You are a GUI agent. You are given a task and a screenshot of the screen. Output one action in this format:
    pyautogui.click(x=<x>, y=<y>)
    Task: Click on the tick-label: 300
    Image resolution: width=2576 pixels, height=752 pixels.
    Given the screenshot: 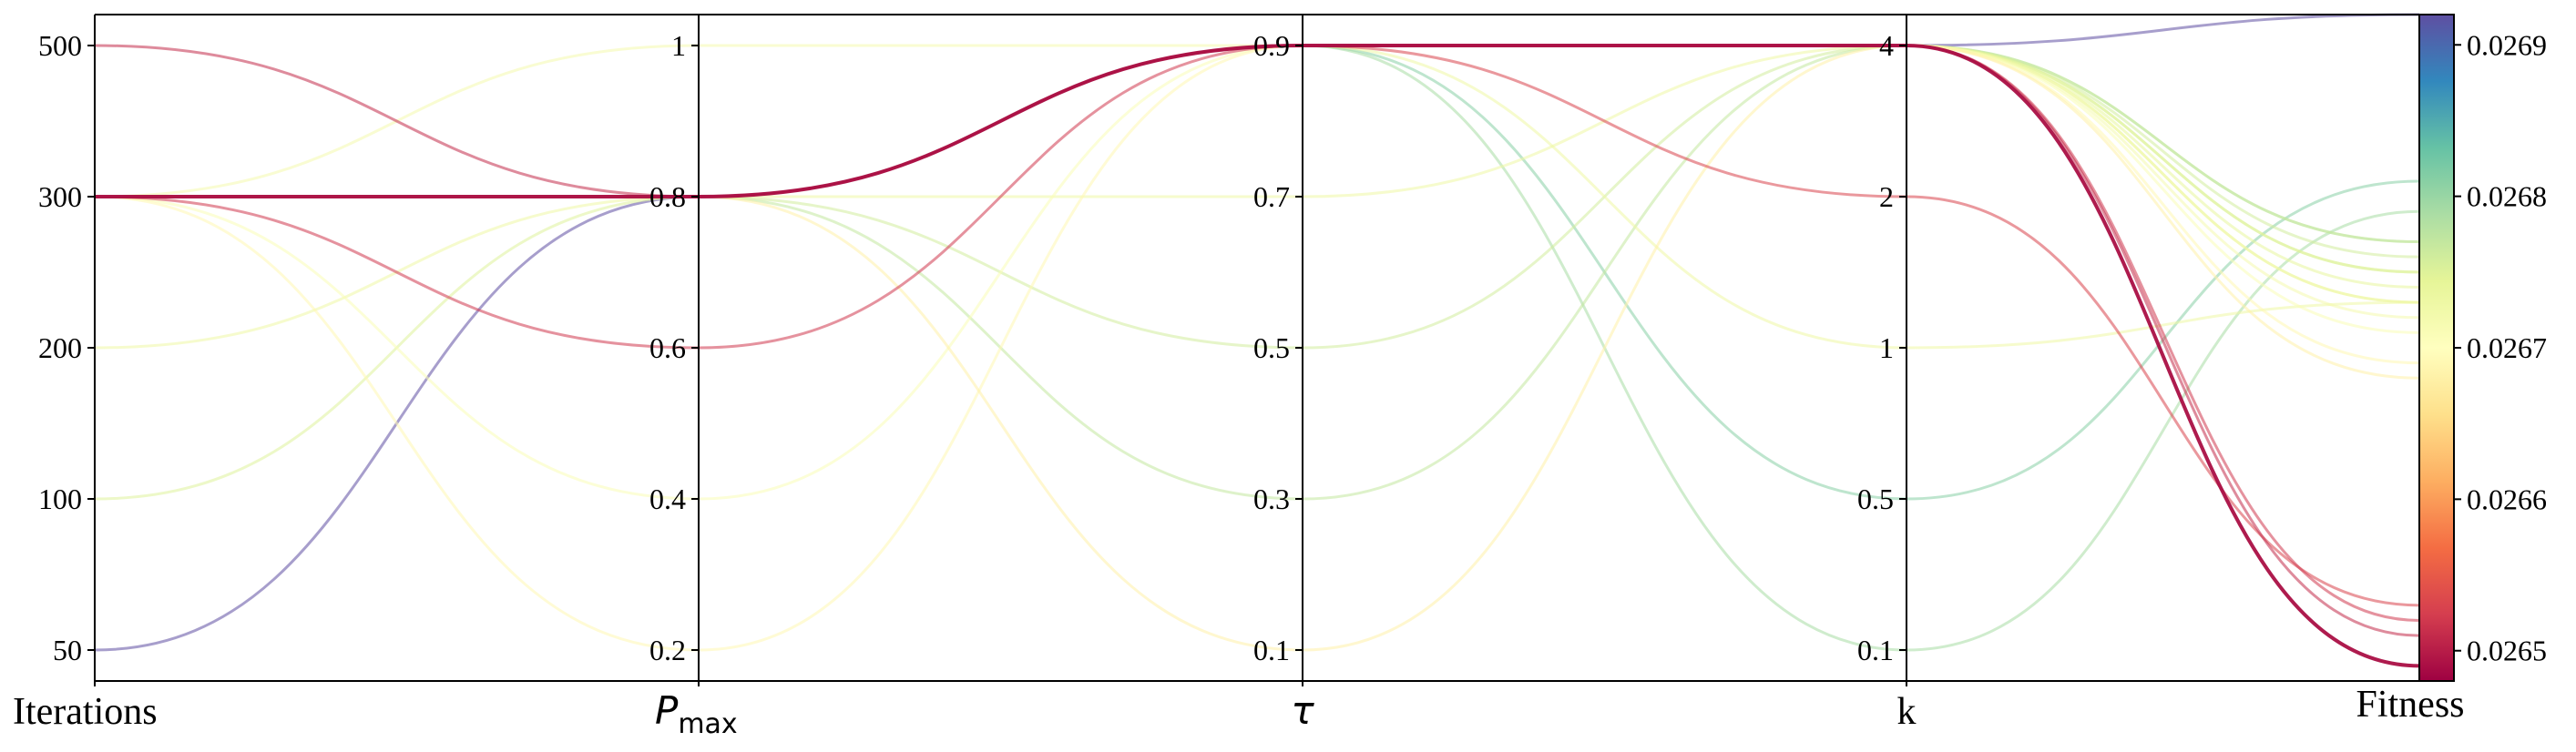 What is the action you would take?
    pyautogui.click(x=60, y=196)
    